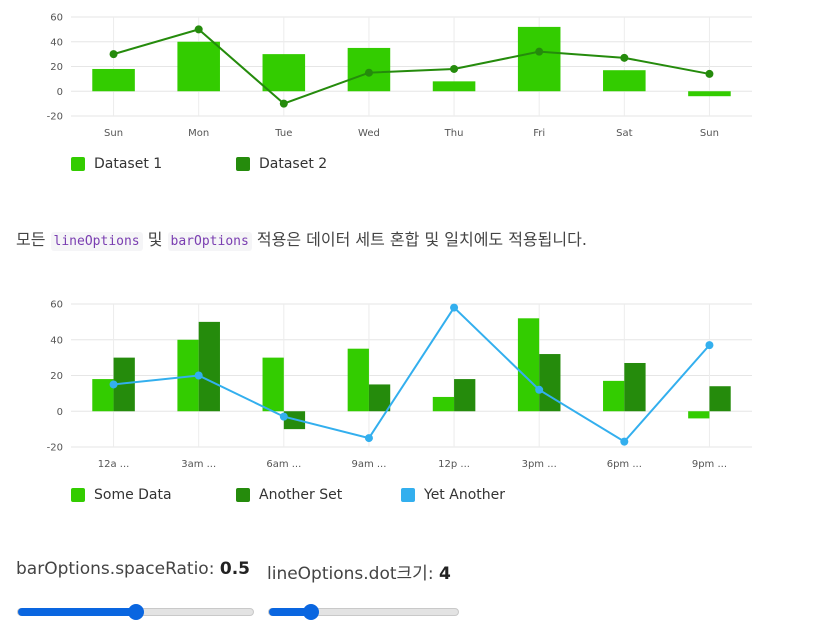  I want to click on chart-1-legend: Dataset 1 Dataset 2, so click(199, 164).